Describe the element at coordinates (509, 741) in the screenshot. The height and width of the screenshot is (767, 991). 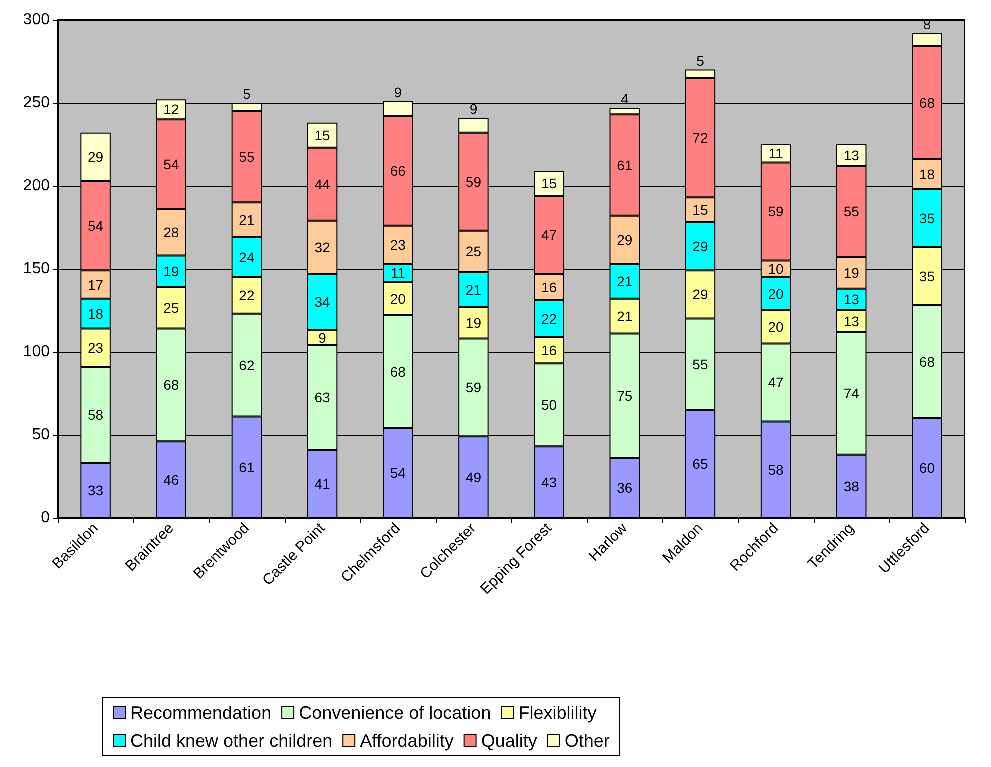
I see `legend-label: Quality` at that location.